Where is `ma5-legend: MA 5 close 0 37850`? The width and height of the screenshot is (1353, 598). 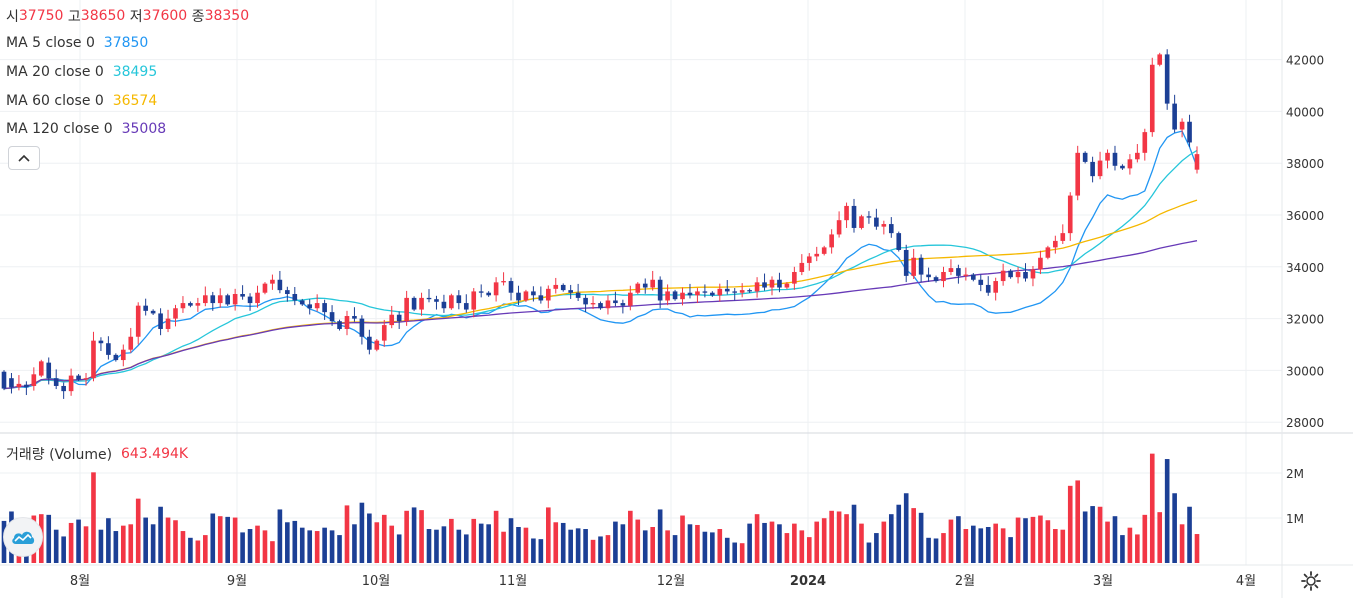 ma5-legend: MA 5 close 0 37850 is located at coordinates (77, 43).